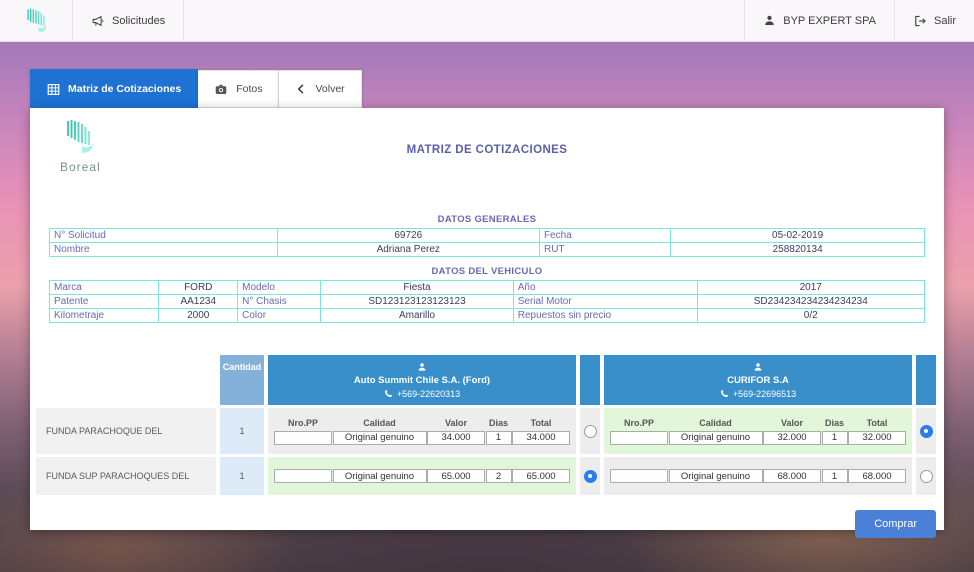 This screenshot has width=974, height=572. Describe the element at coordinates (810, 287) in the screenshot. I see `field-value: 2017` at that location.